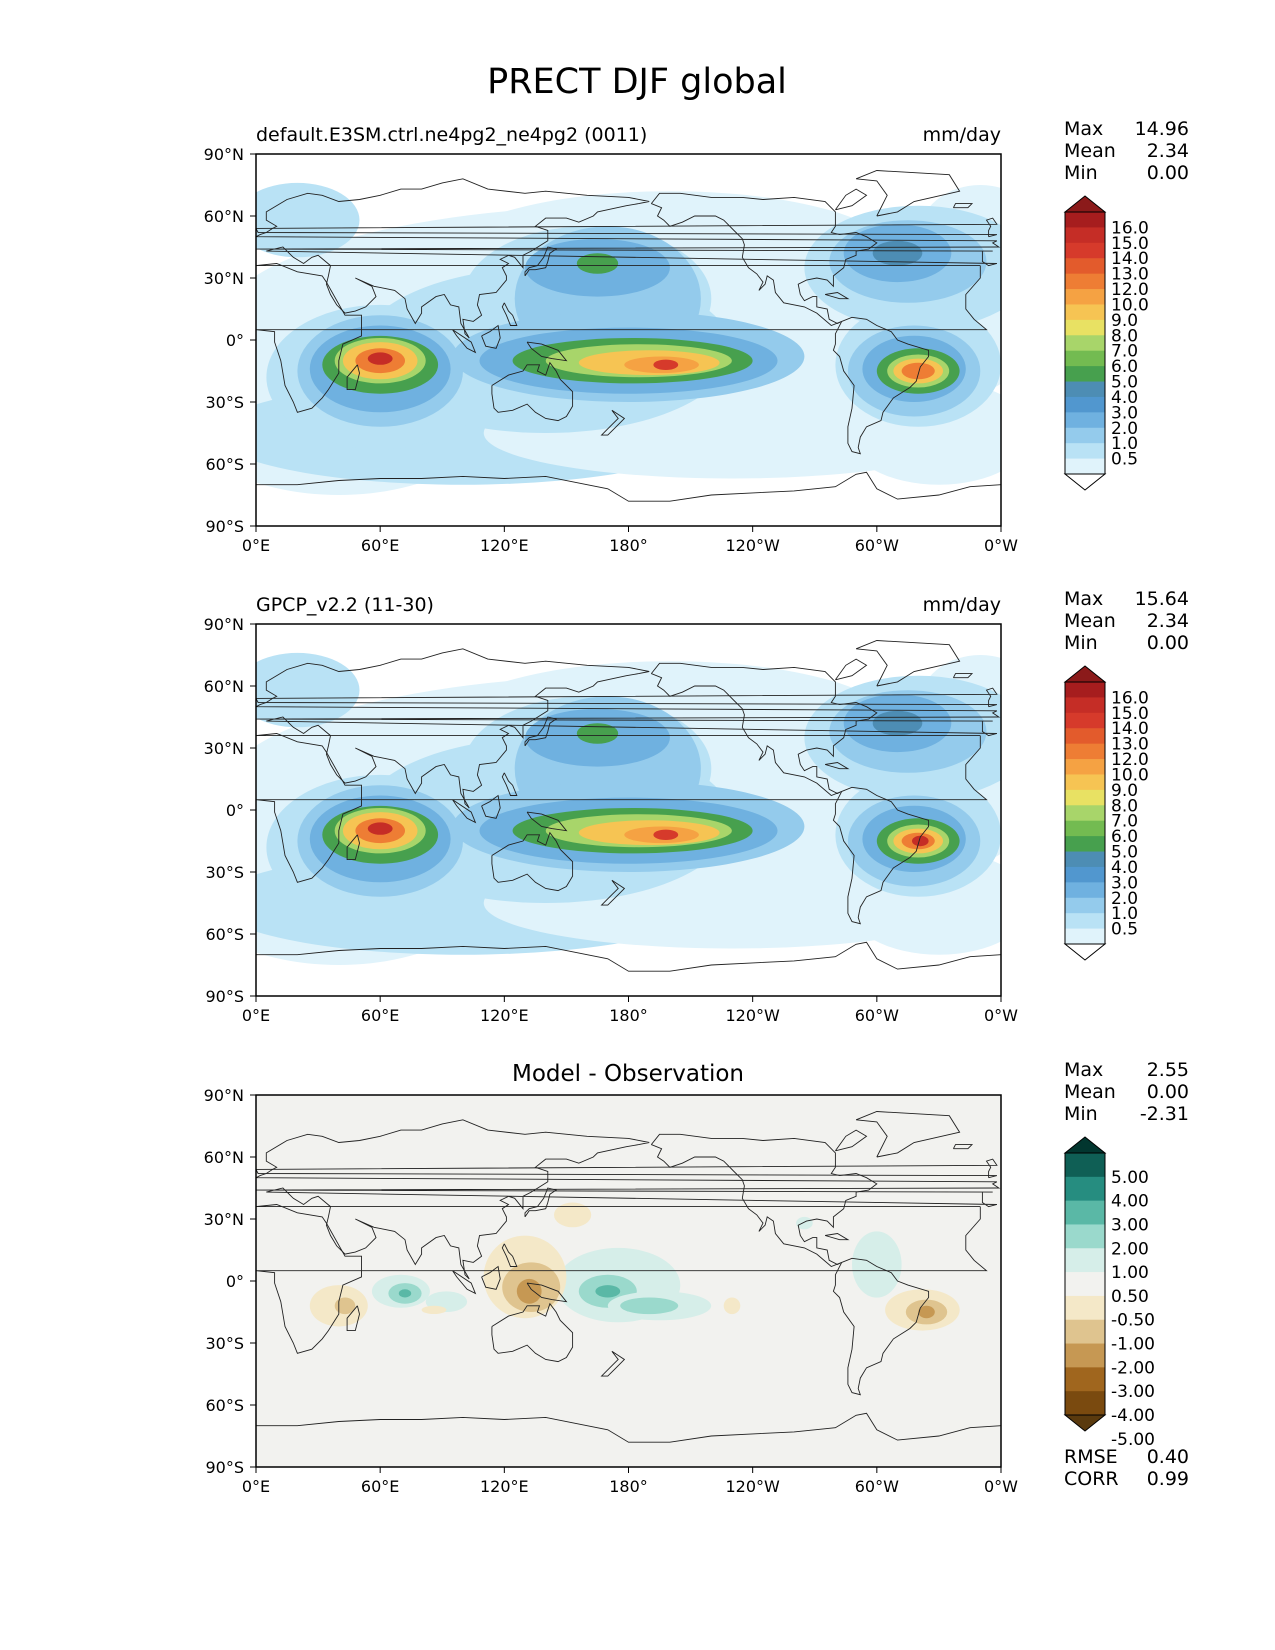 Image resolution: width=1275 pixels, height=1650 pixels. I want to click on lat-tick-label: 0°, so click(235, 1281).